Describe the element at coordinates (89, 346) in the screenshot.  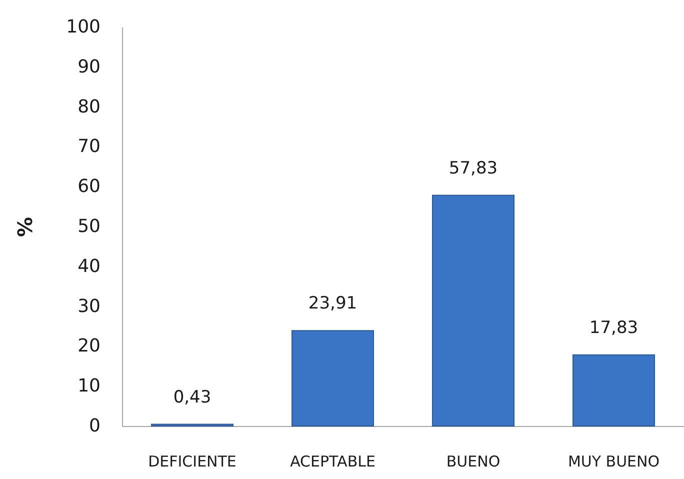
I see `y-tick-label: 20` at that location.